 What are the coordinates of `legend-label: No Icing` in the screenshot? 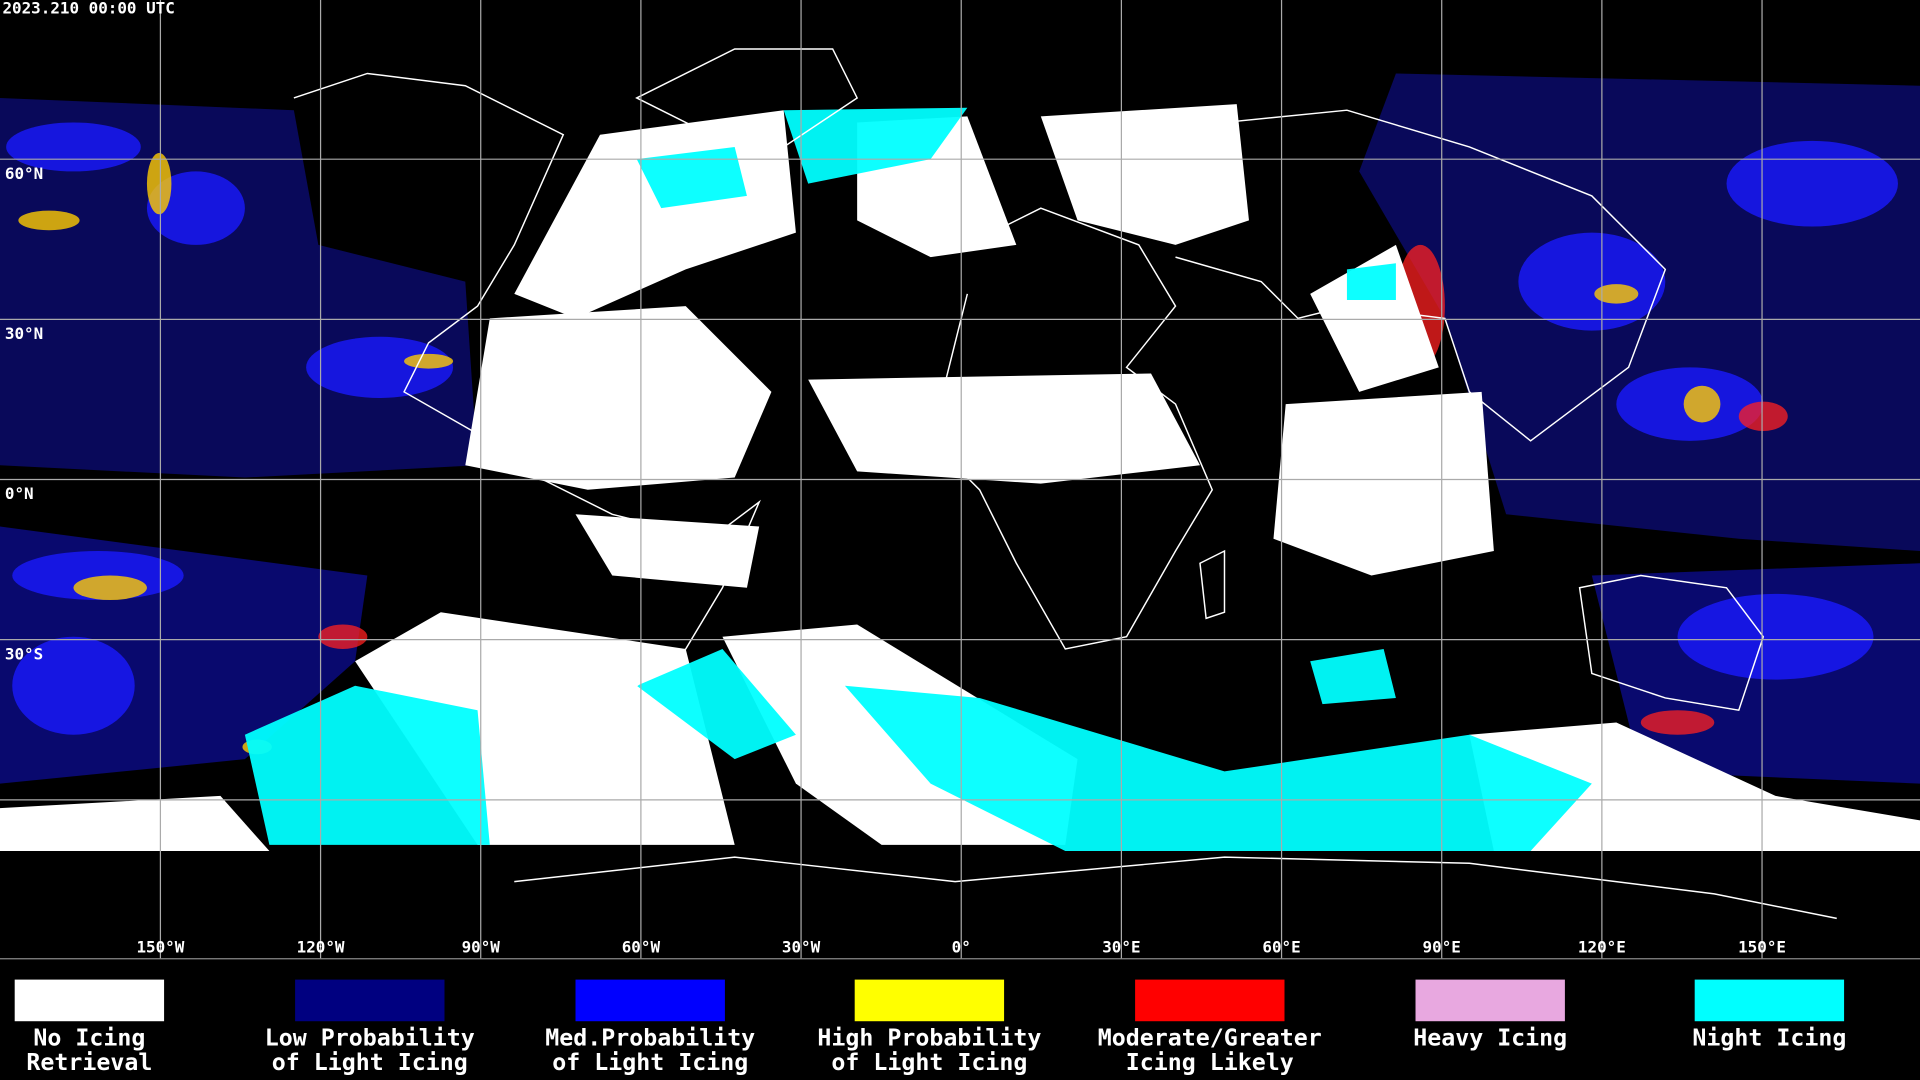 It's located at (89, 1038).